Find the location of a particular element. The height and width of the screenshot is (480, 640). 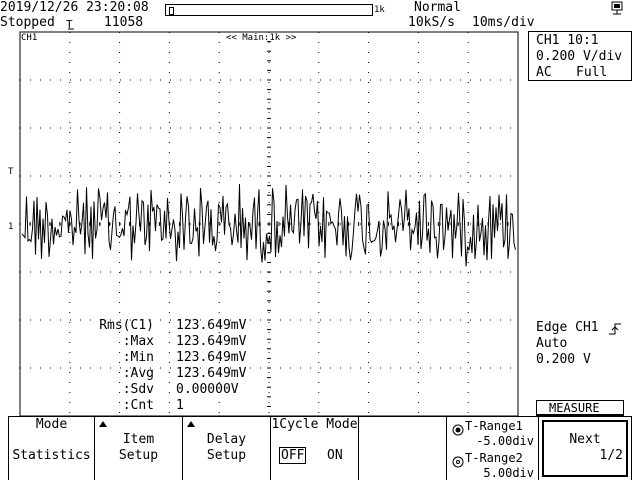

svg-text: T is located at coordinates (69, 24).